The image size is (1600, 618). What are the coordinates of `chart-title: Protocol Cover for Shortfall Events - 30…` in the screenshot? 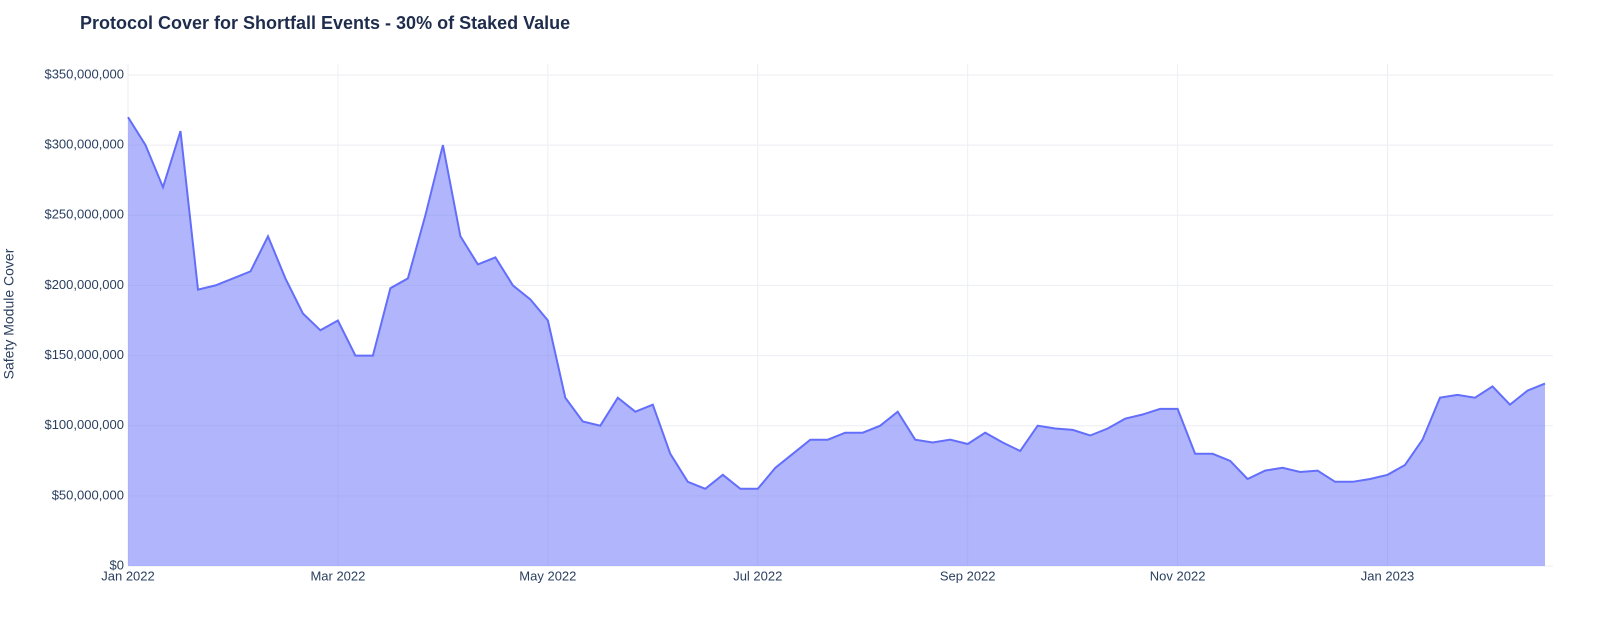 It's located at (325, 23).